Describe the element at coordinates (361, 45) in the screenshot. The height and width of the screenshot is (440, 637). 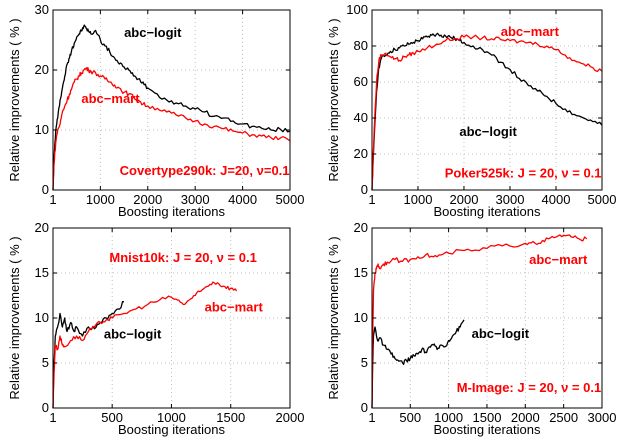
I see `y-tick-label: 80` at that location.